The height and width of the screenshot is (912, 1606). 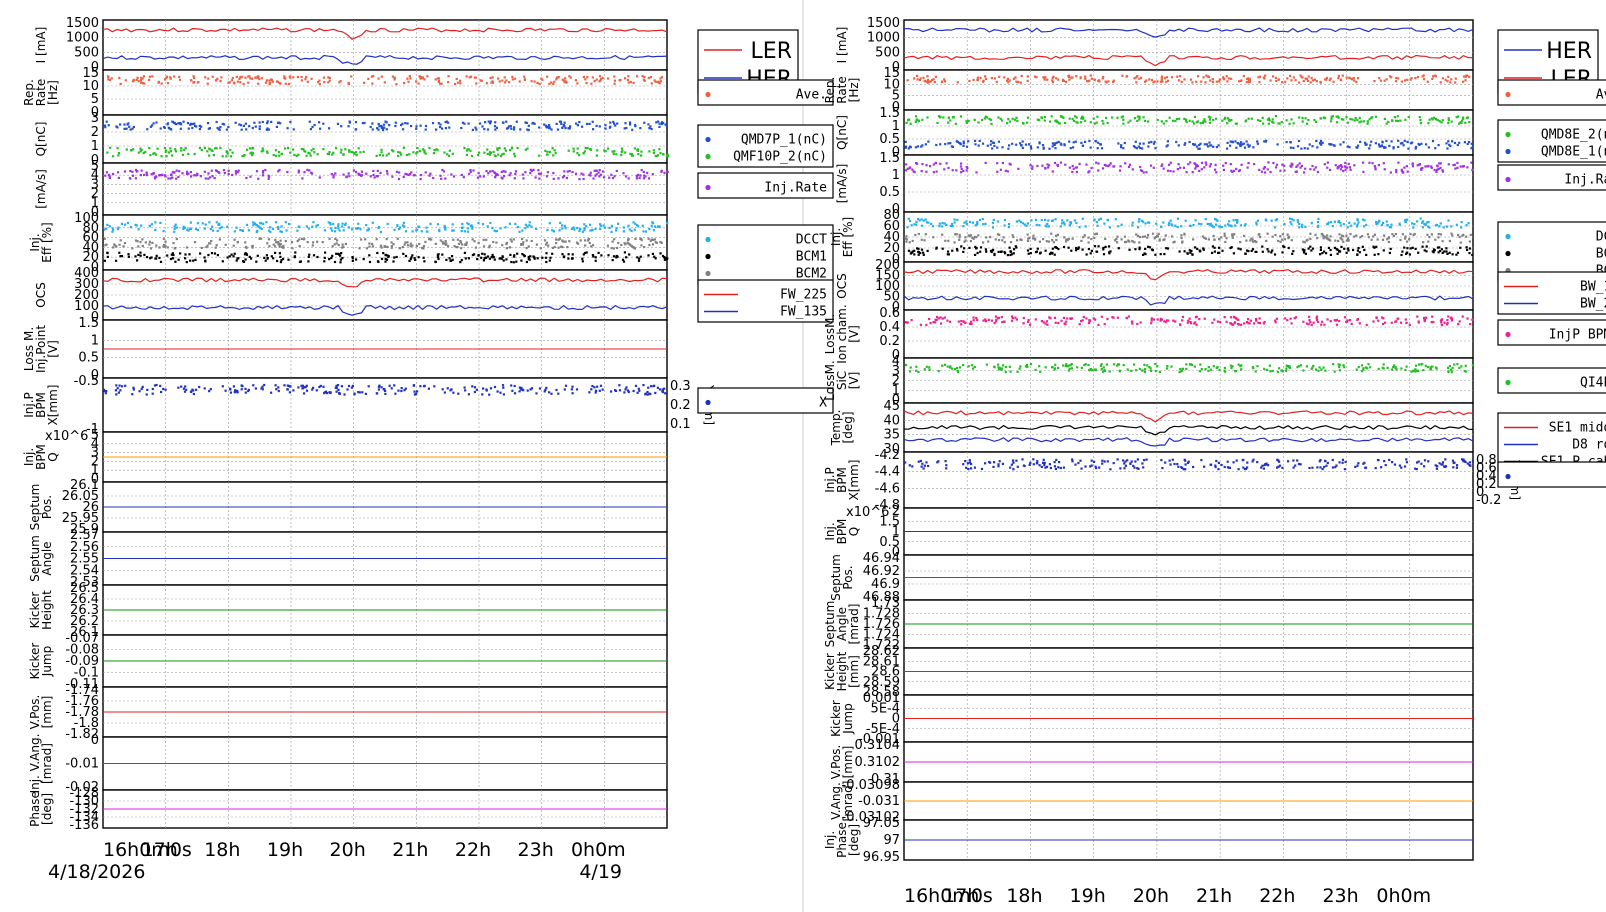 What do you see at coordinates (1189, 368) in the screenshot?
I see `trace-dots-qi4e-d` at bounding box center [1189, 368].